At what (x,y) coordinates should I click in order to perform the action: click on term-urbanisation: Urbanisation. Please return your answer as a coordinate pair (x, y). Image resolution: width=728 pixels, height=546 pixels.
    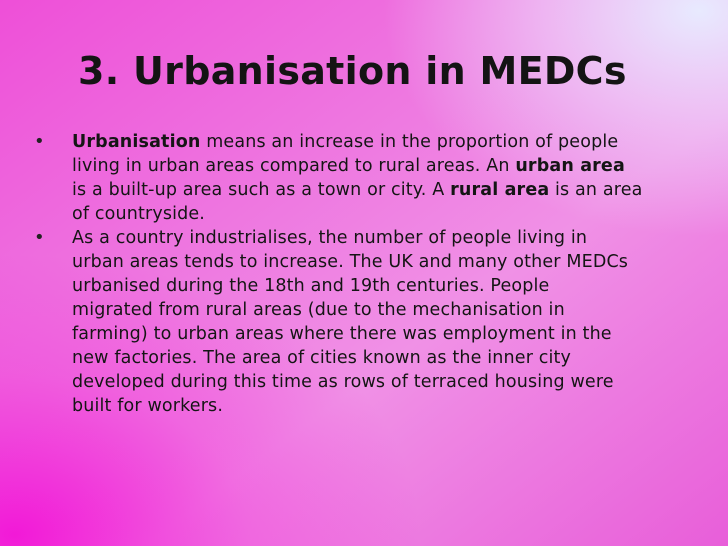
    Looking at the image, I should click on (136, 142).